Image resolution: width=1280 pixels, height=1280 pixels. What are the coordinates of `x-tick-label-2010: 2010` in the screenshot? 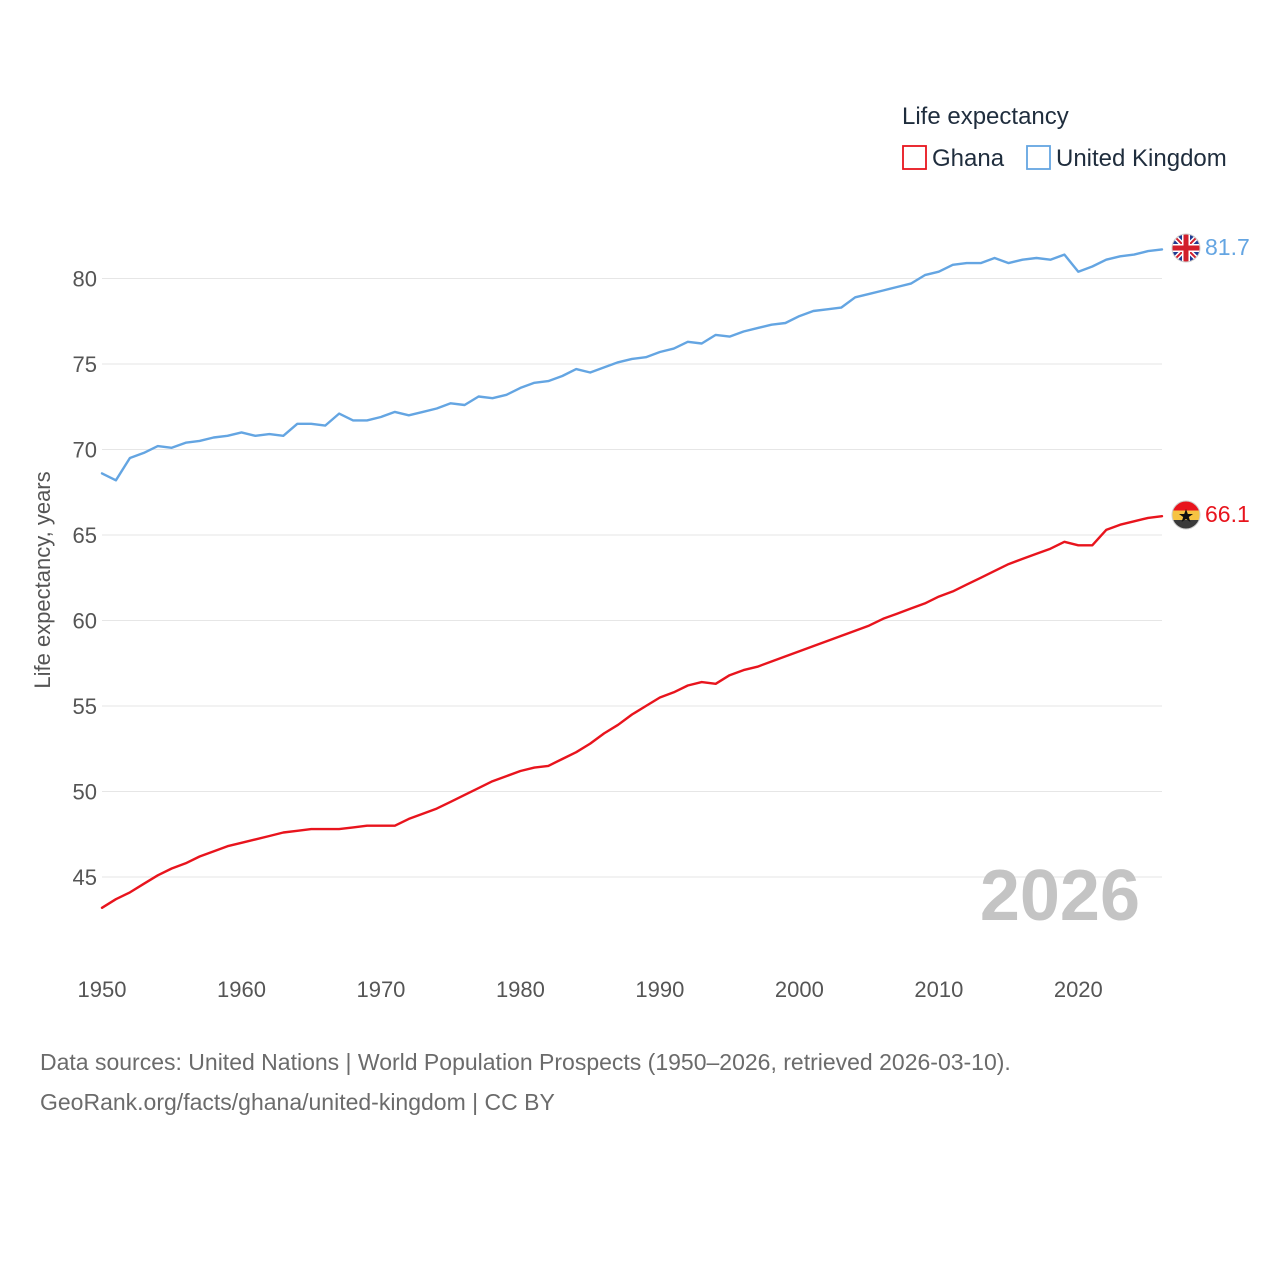 It's located at (938, 989).